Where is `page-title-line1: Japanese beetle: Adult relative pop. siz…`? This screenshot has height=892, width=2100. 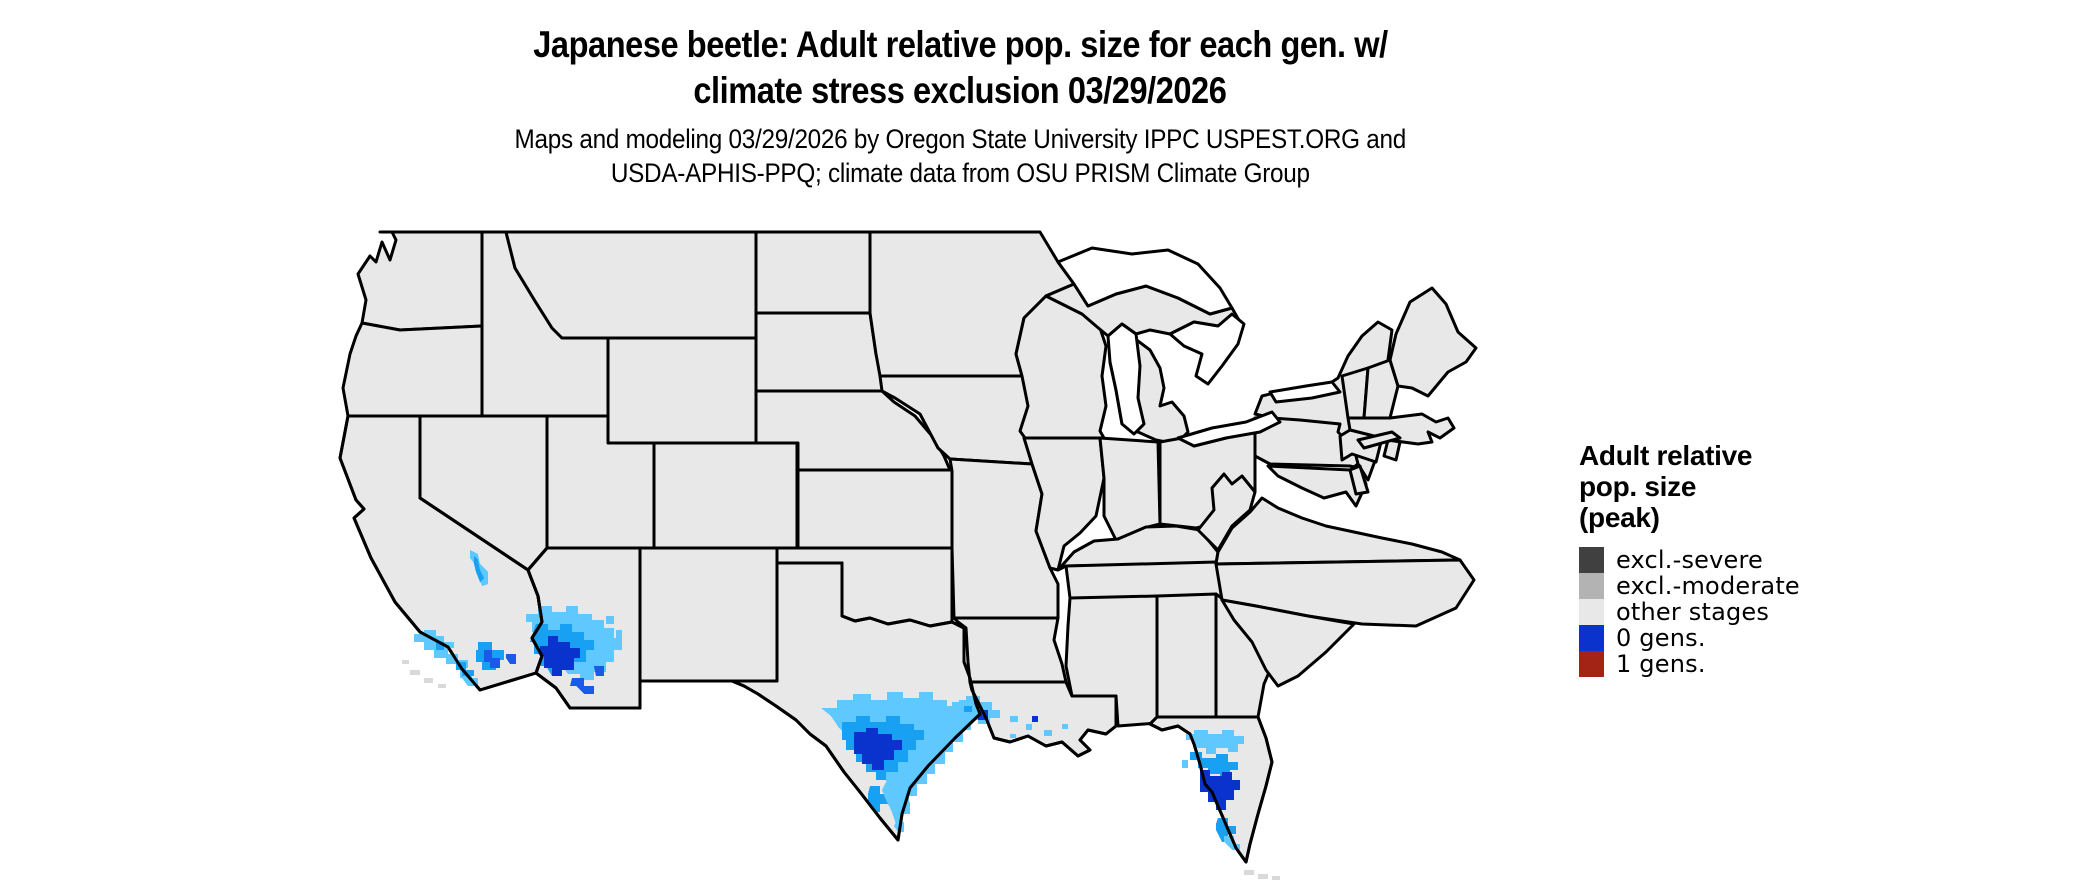
page-title-line1: Japanese beetle: Adult relative pop. siz… is located at coordinates (960, 45).